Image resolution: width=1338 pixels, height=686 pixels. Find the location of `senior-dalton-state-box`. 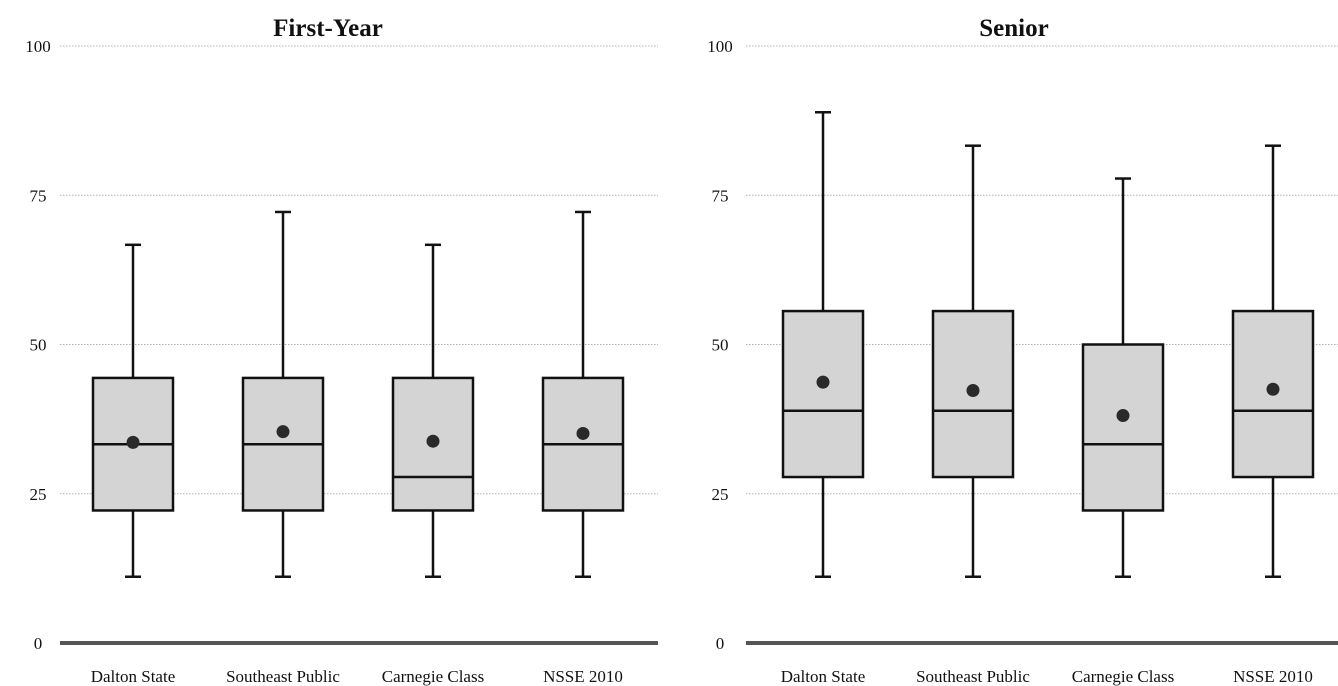

senior-dalton-state-box is located at coordinates (823, 394).